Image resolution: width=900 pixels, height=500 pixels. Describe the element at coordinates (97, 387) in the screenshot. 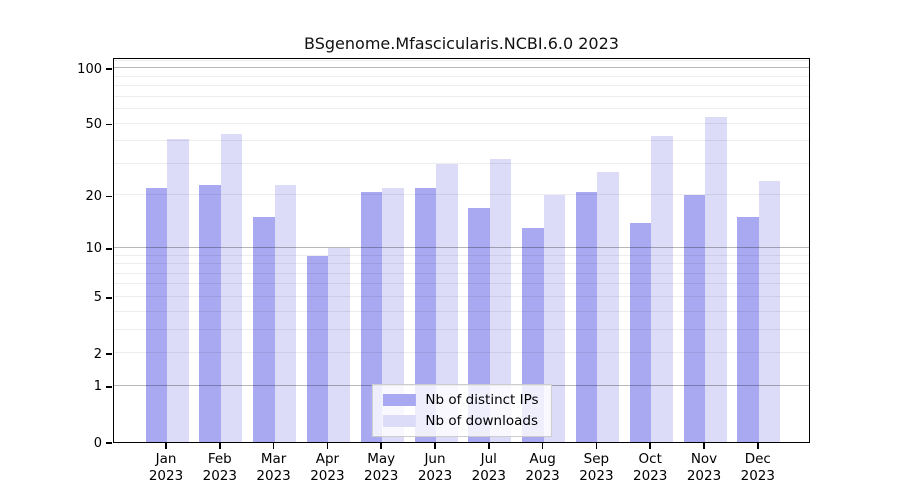

I see `y-tick-label-1: 1` at that location.